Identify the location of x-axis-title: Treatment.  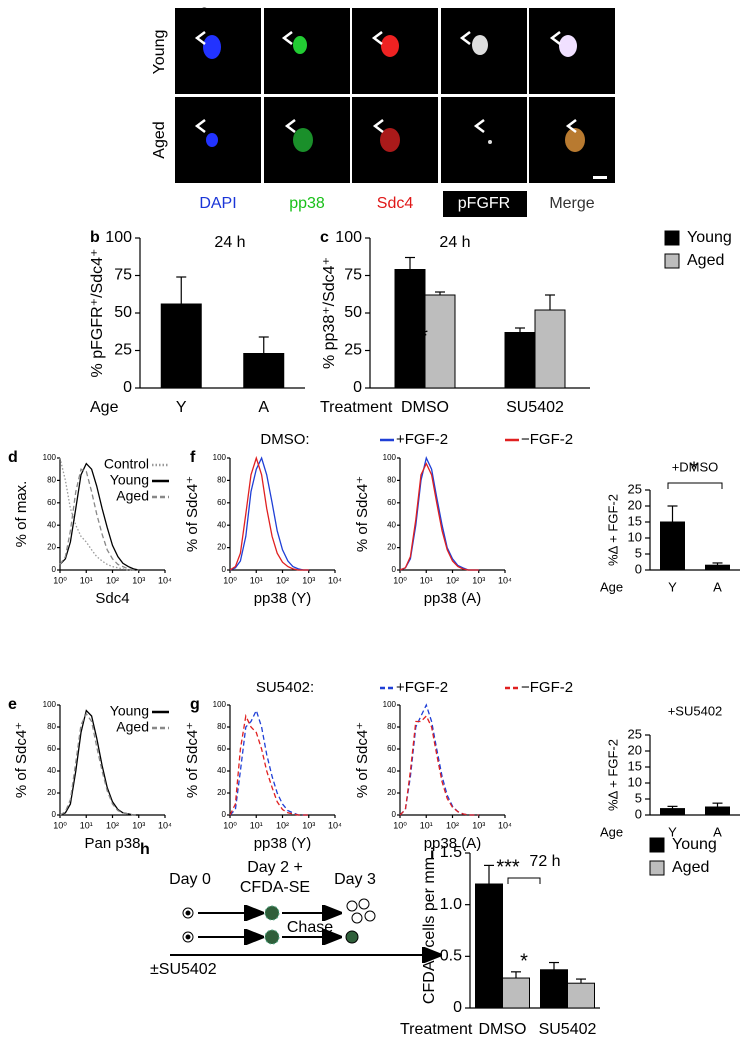
(356, 407).